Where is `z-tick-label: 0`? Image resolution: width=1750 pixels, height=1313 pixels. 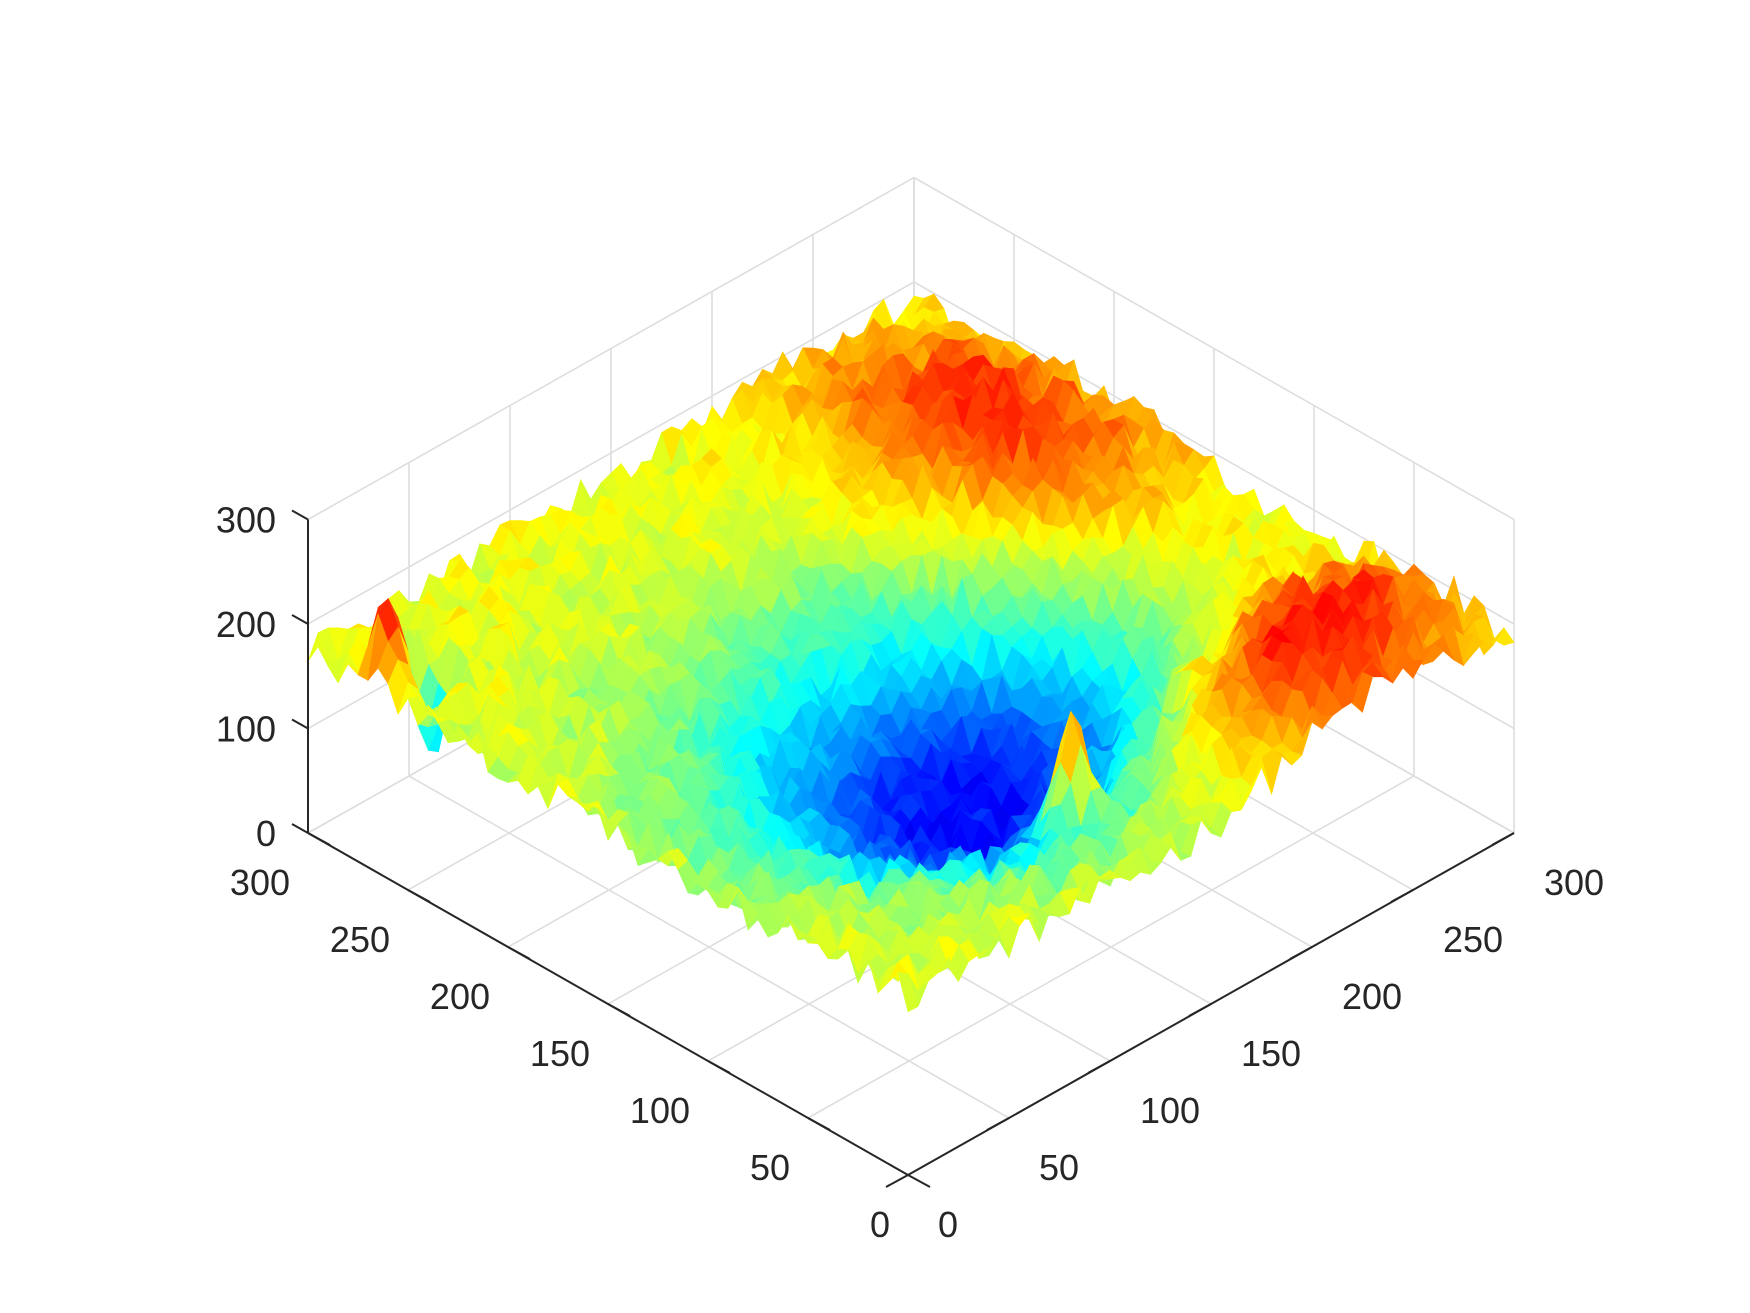
z-tick-label: 0 is located at coordinates (266, 833).